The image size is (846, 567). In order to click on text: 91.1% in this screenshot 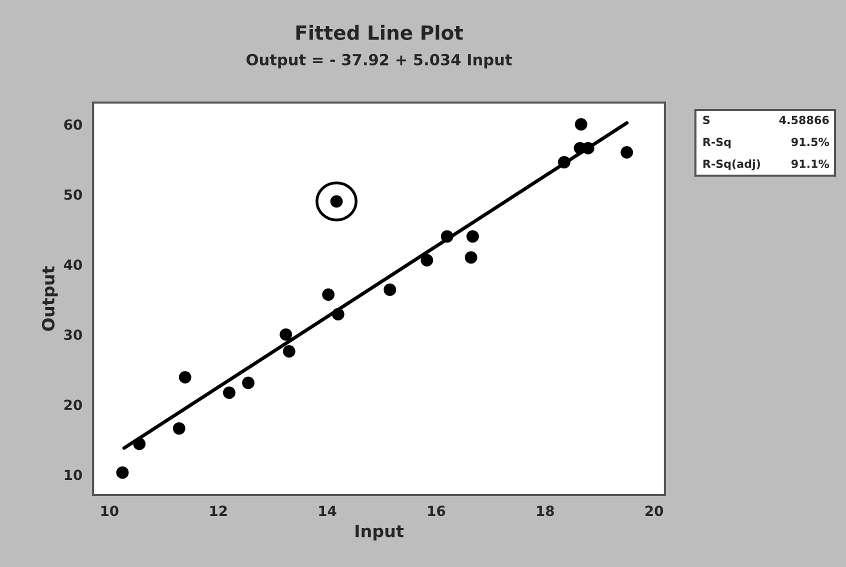, I will do `click(810, 164)`.